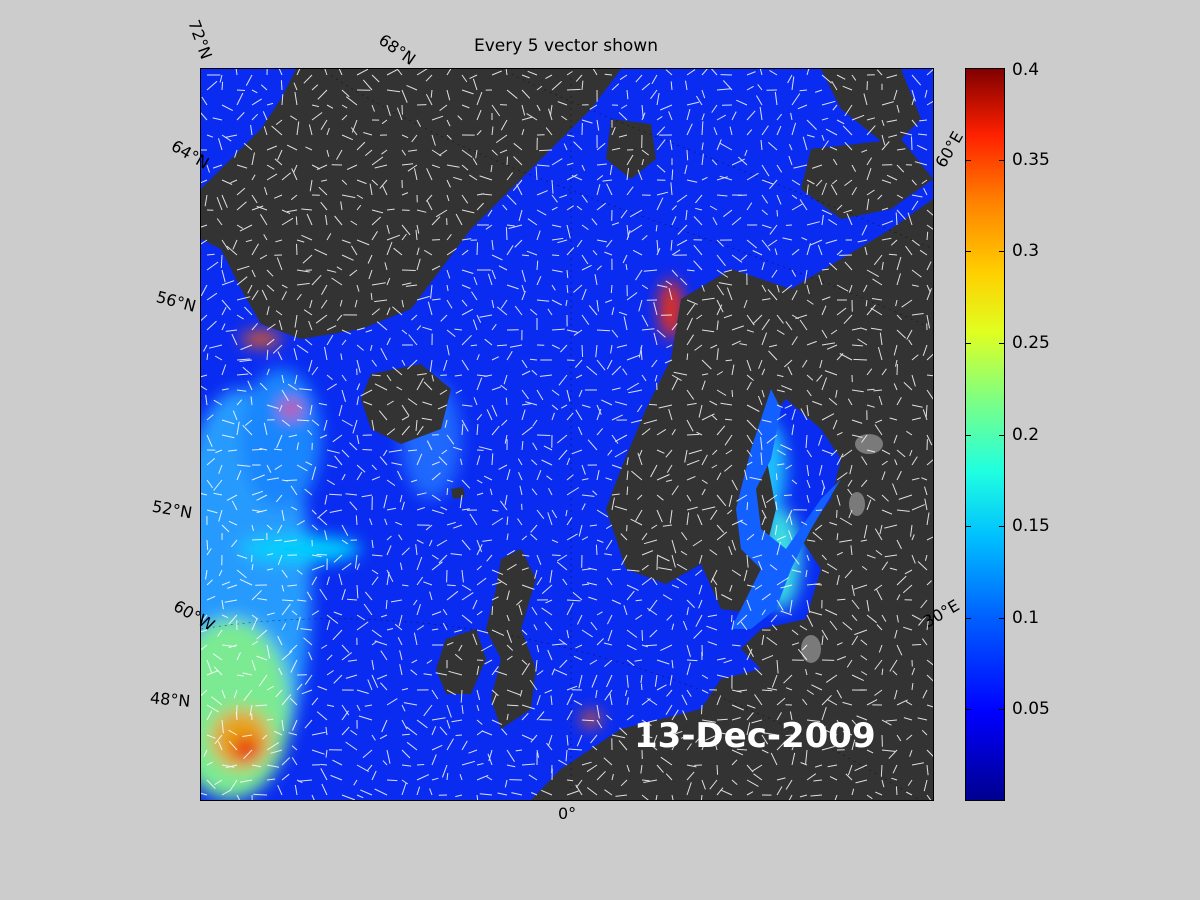 The image size is (1200, 900). Describe the element at coordinates (1026, 434) in the screenshot. I see `colorbar-tick-label: 0.2` at that location.